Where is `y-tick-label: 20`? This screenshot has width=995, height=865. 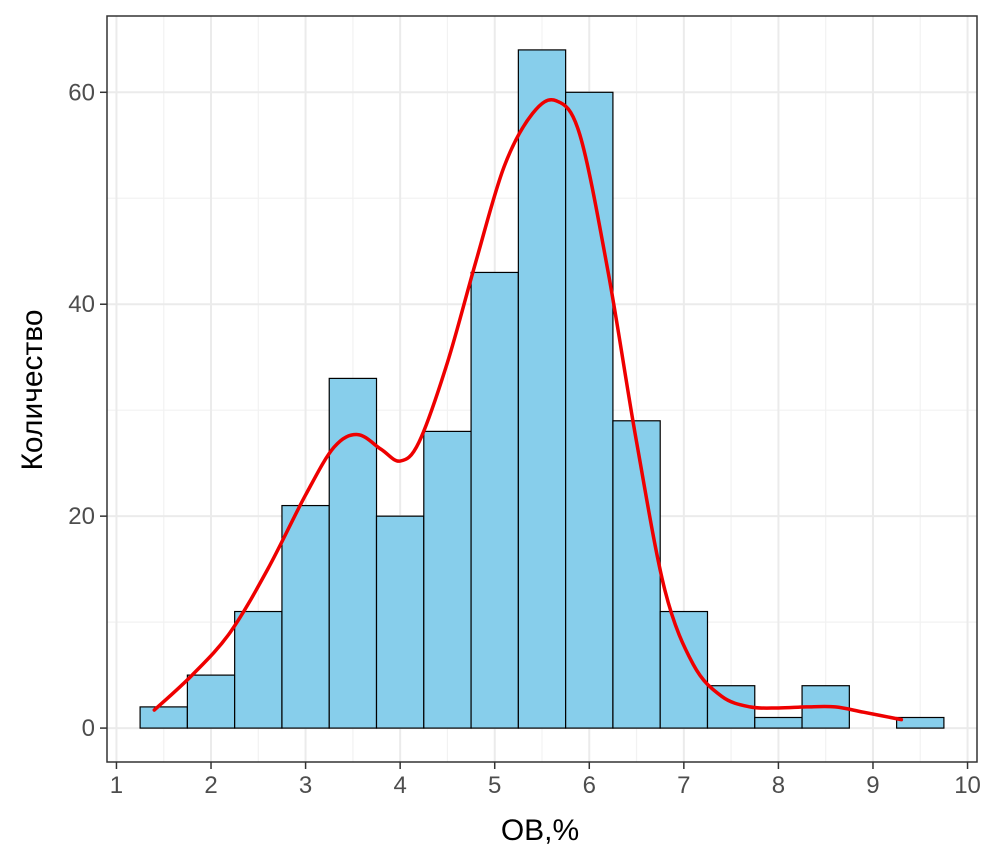
y-tick-label: 20 is located at coordinates (81, 516).